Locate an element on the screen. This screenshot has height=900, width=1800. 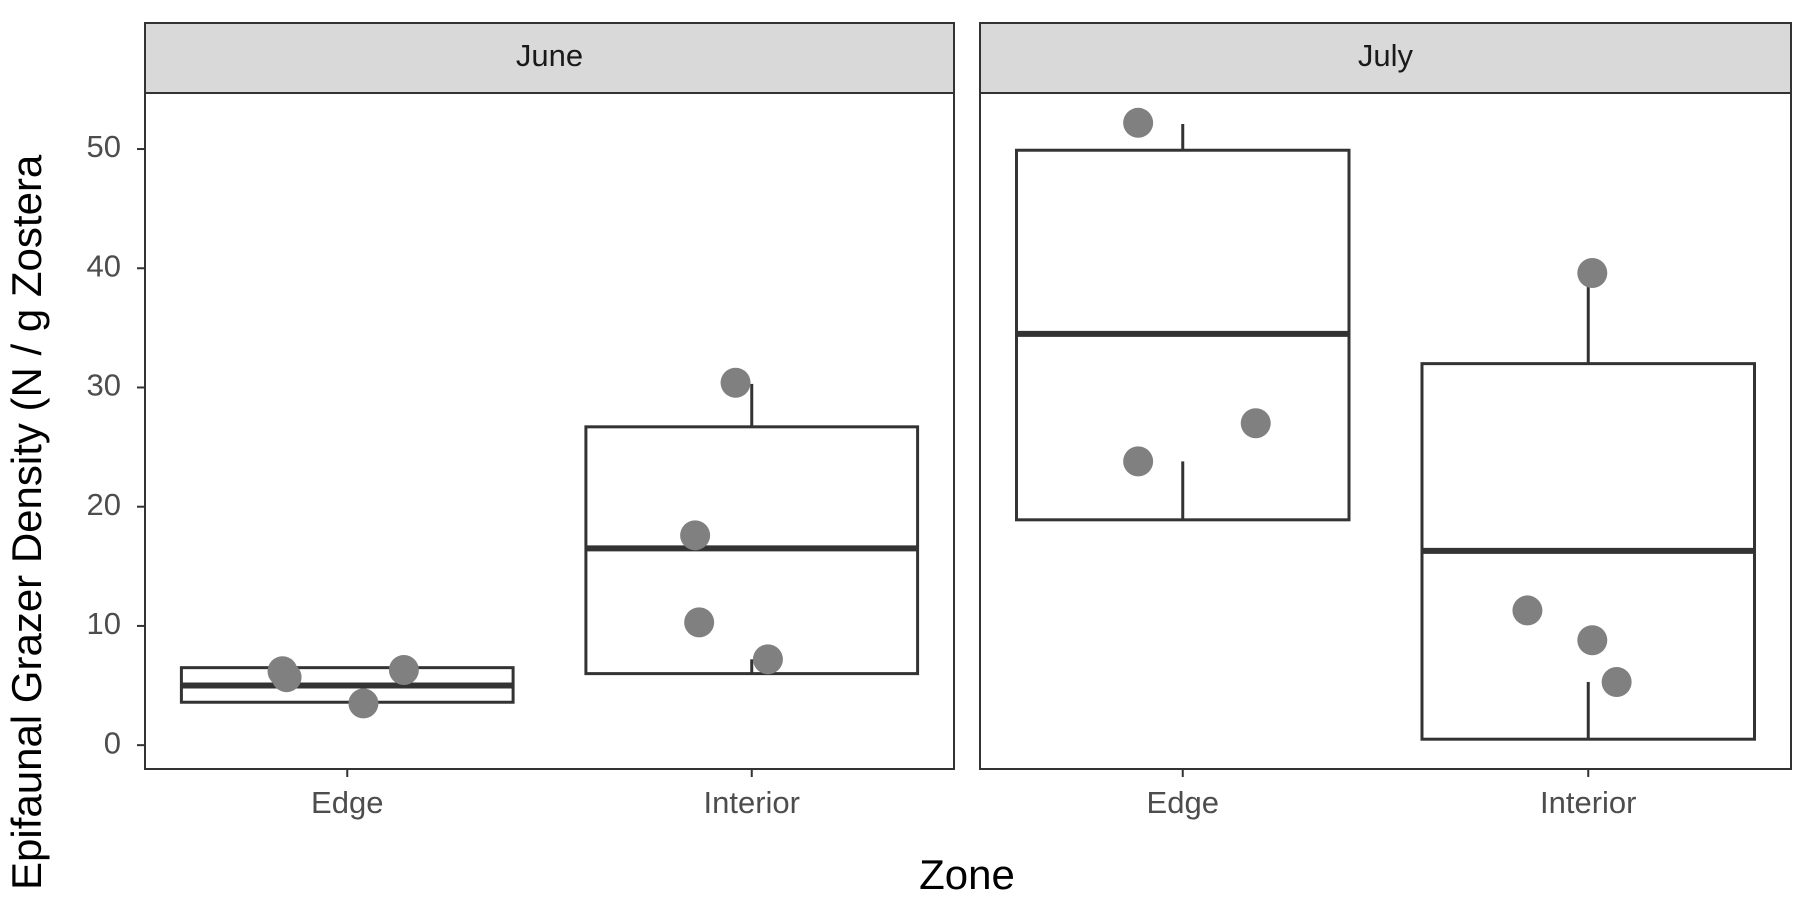
y-tick-label: 0 is located at coordinates (112, 742).